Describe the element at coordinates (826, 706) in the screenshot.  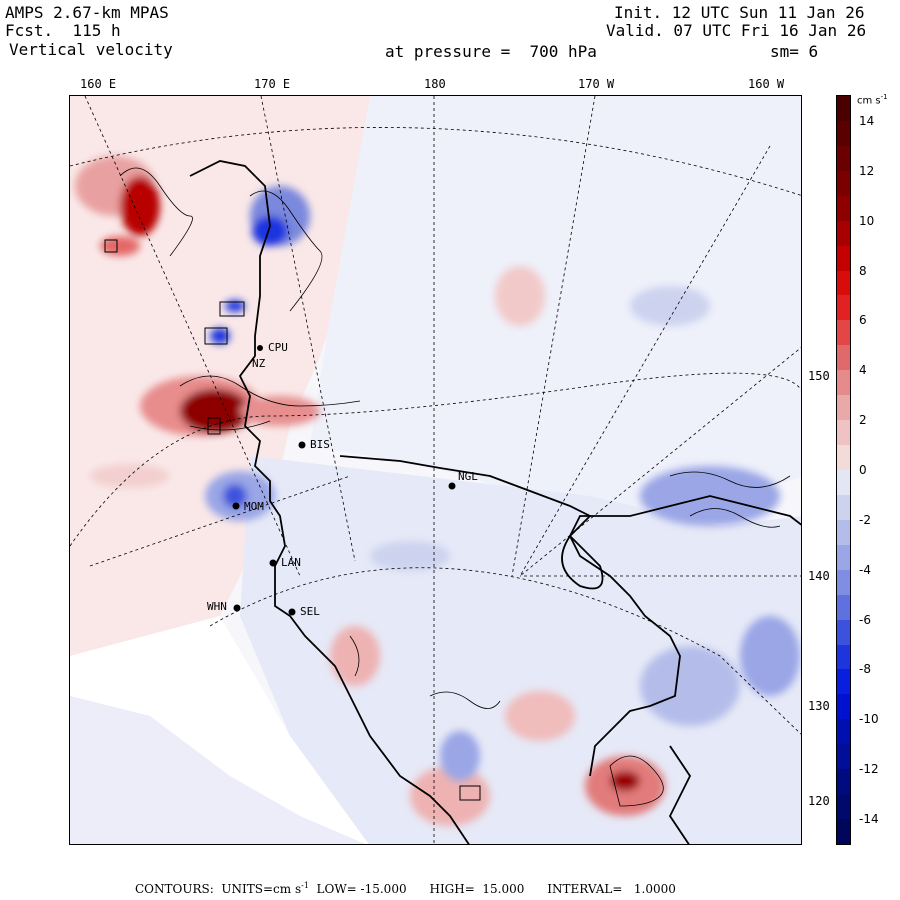
I see `lat-label-130w: 130 W` at that location.